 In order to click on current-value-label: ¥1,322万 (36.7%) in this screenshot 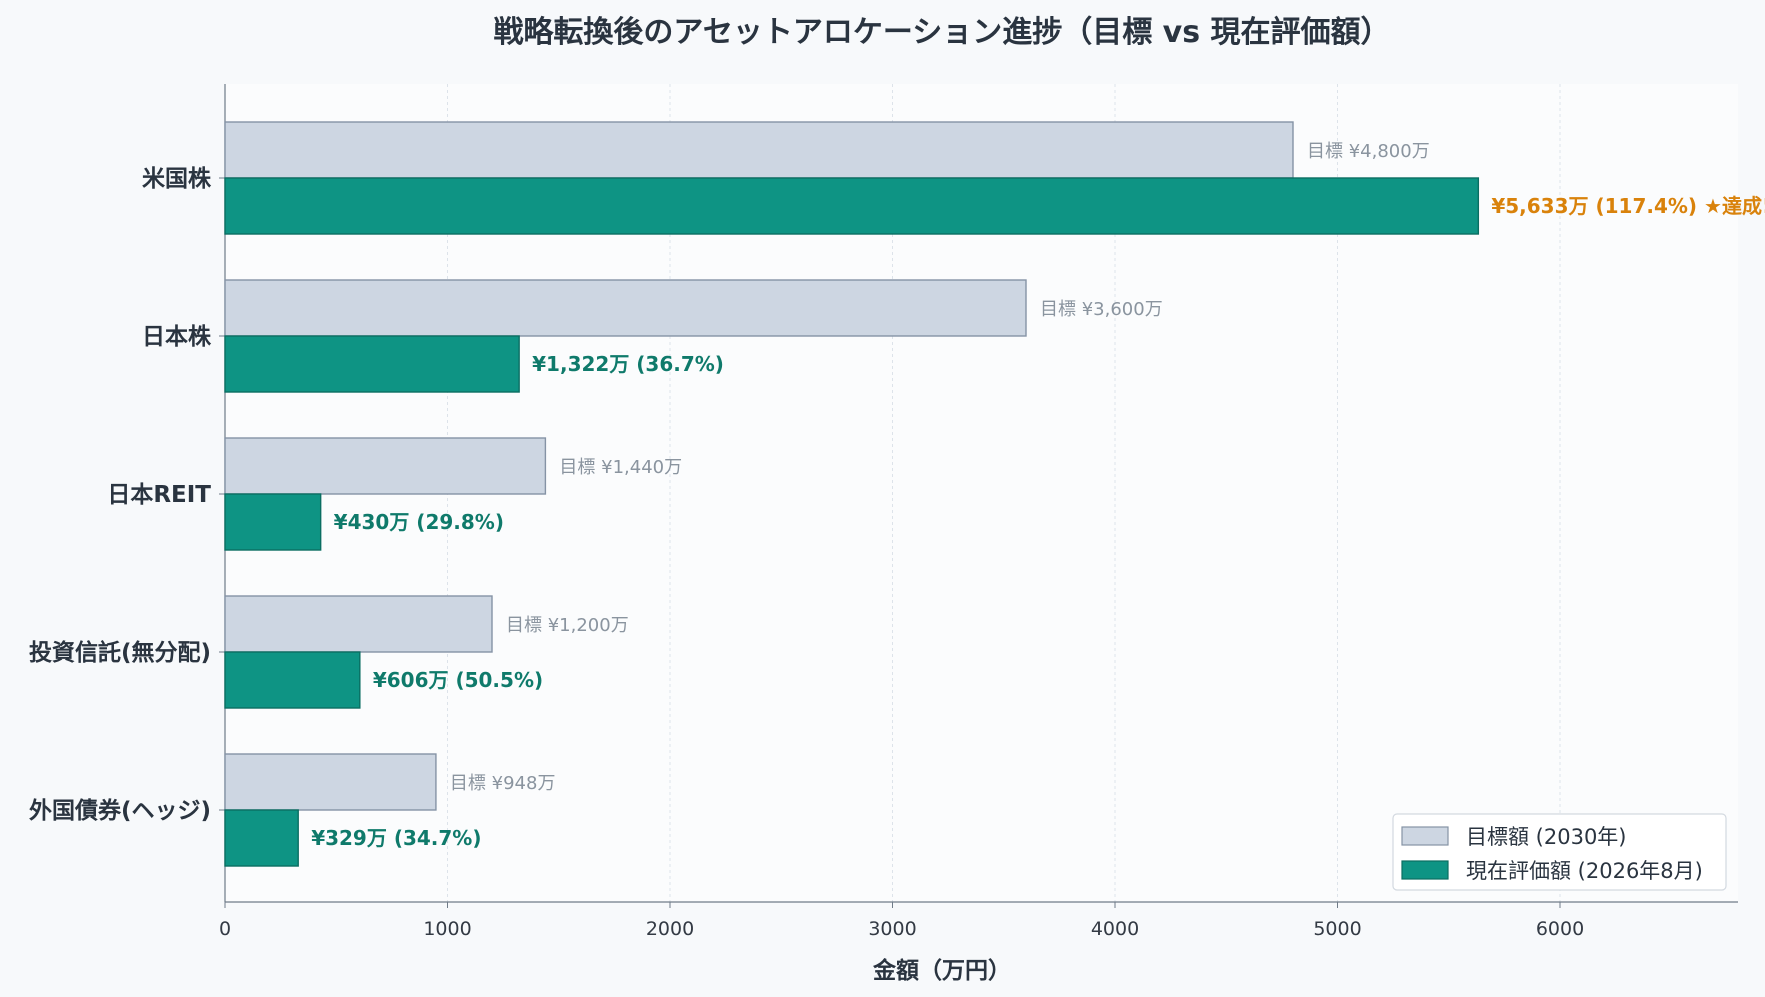, I will do `click(628, 364)`.